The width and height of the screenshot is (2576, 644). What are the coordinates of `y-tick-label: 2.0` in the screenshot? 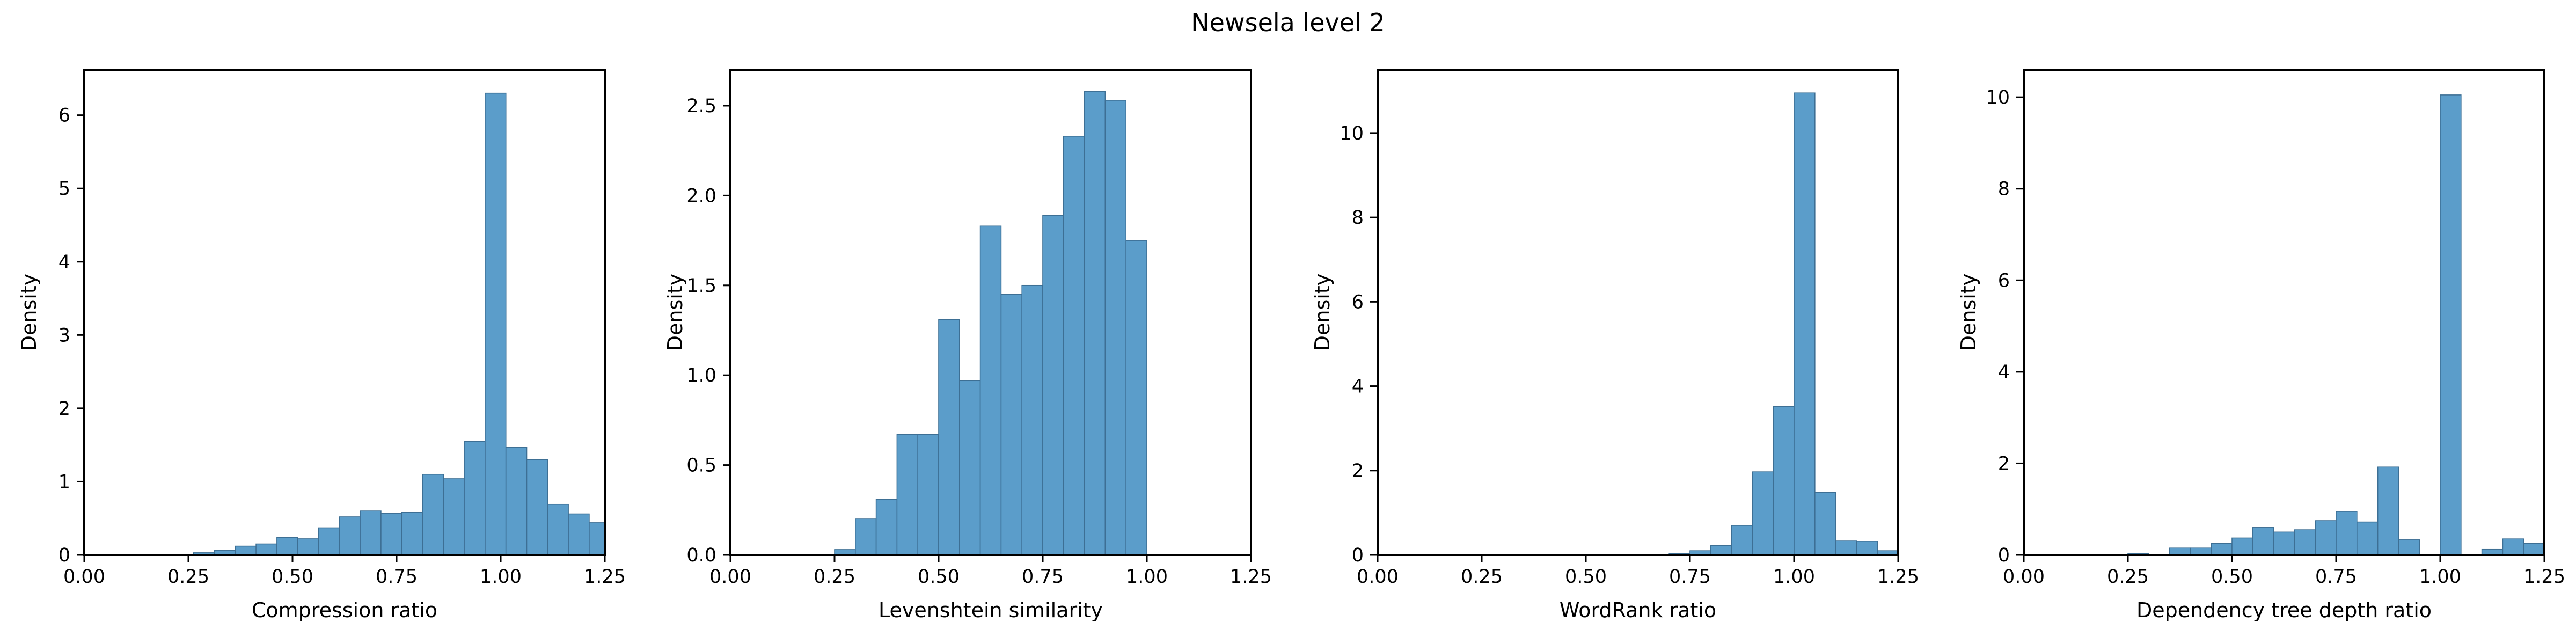 It's located at (701, 196).